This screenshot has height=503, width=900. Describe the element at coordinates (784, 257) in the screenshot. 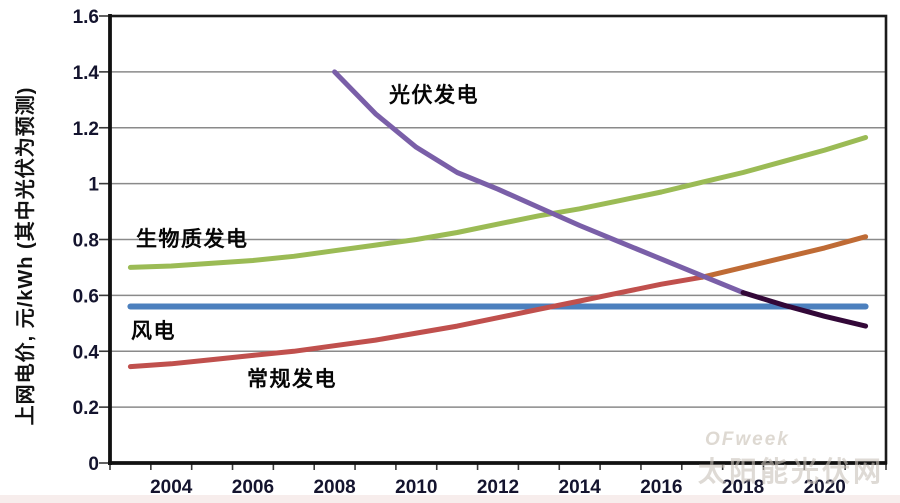

I see `series-line-conventional-extended` at that location.